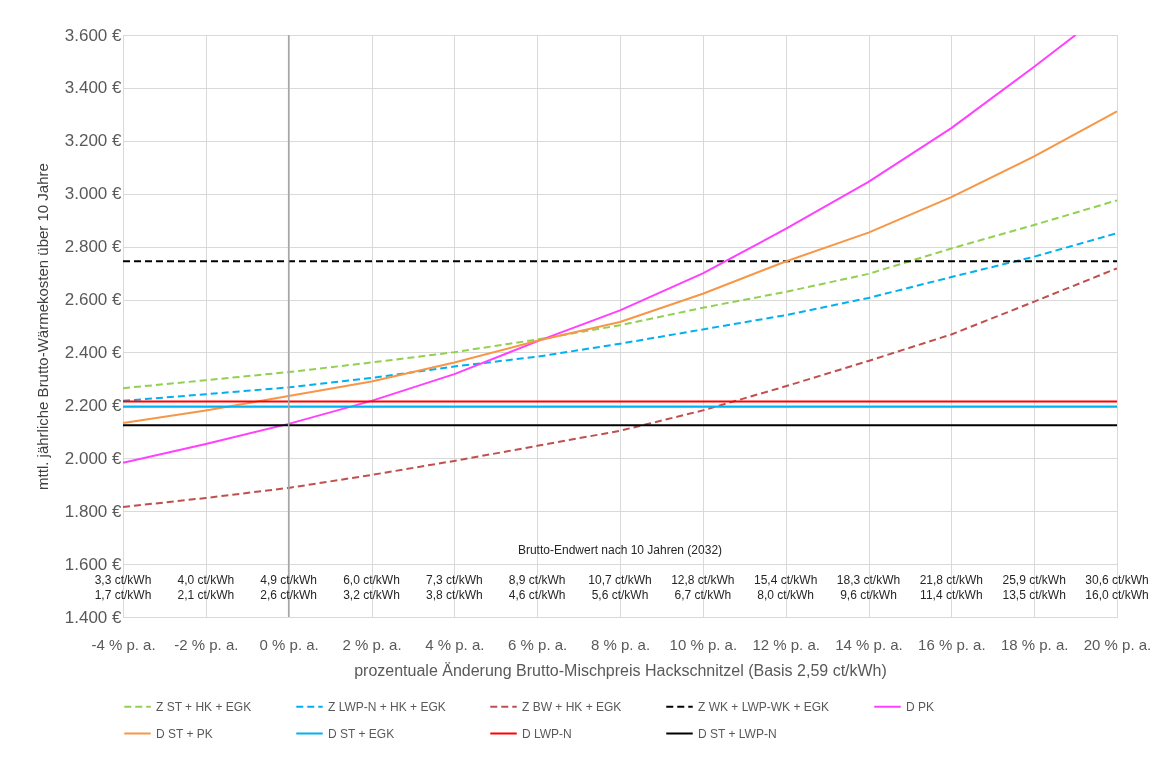  Describe the element at coordinates (206, 580) in the screenshot. I see `annotation: 4,0 ct/kWh` at that location.